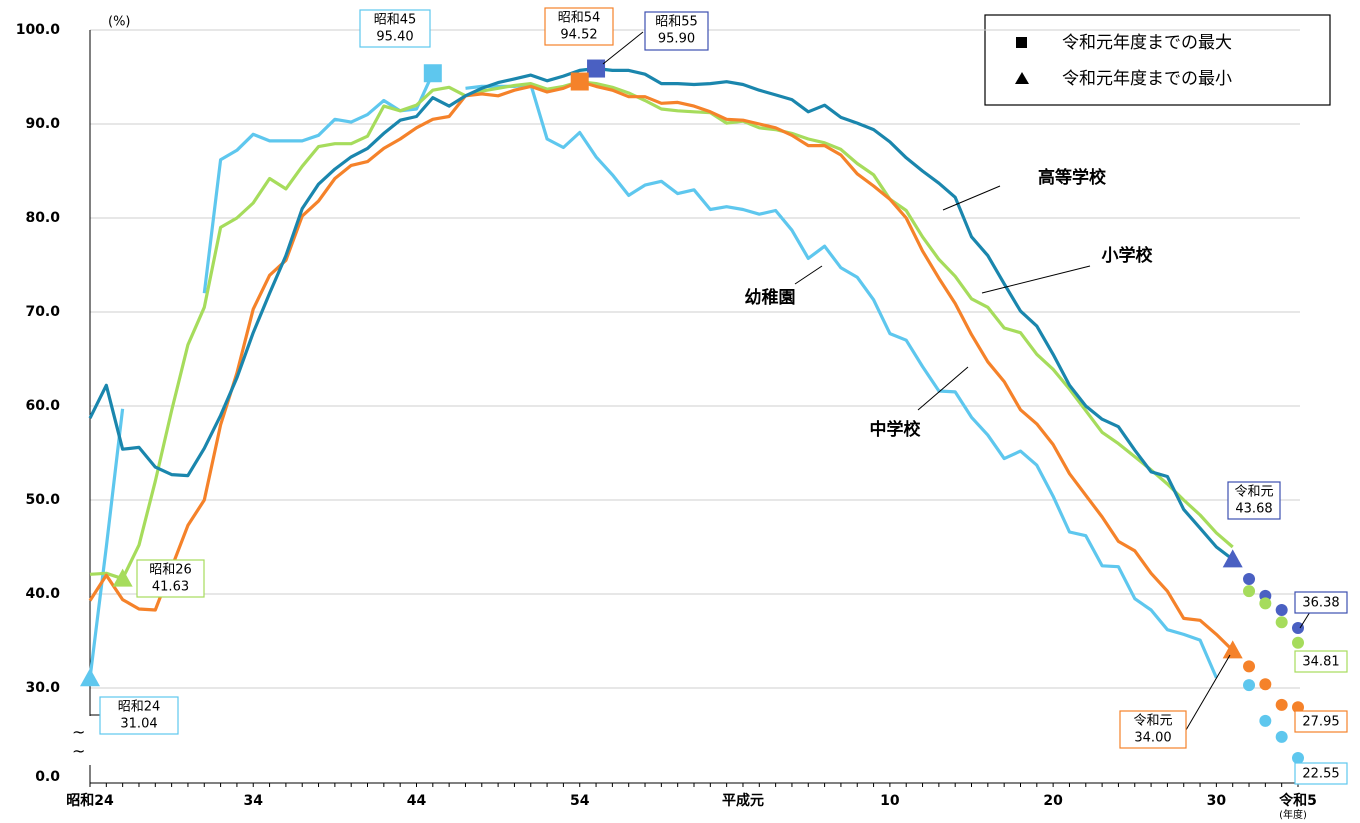 Image resolution: width=1360 pixels, height=823 pixels. Describe the element at coordinates (579, 18) in the screenshot. I see `annotation-year: 昭和54` at that location.